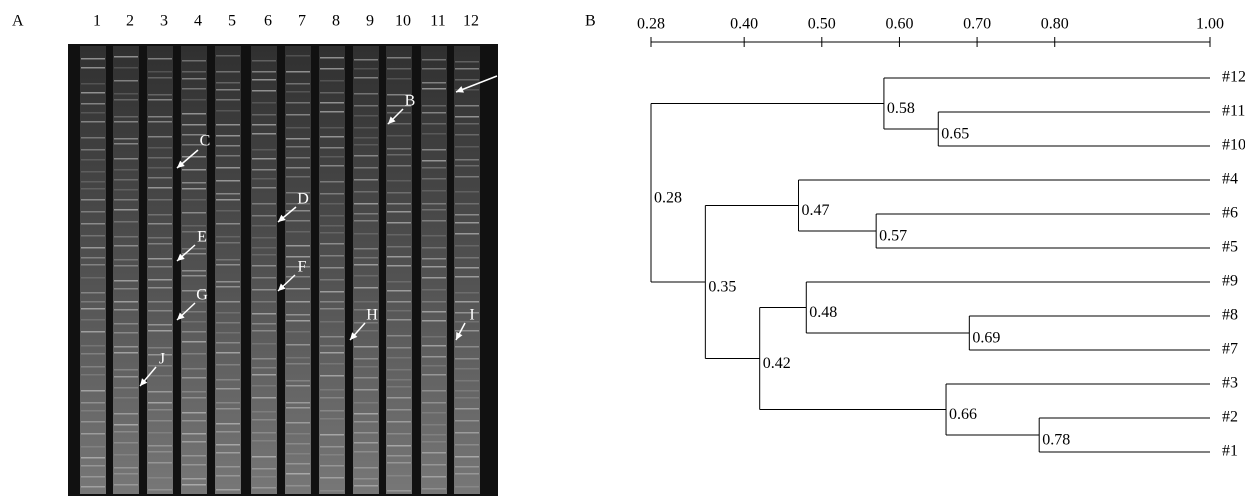 The image size is (1245, 501). Describe the element at coordinates (1230, 383) in the screenshot. I see `leaf-label: #3` at that location.